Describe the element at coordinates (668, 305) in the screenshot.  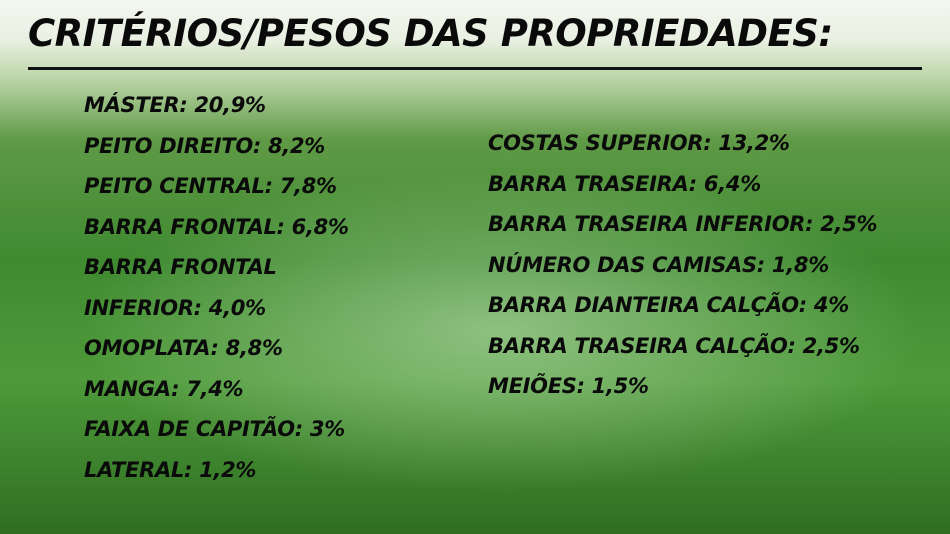
I see `criterion: BARRA DIANTEIRA CALÇÃO: 4%` at that location.